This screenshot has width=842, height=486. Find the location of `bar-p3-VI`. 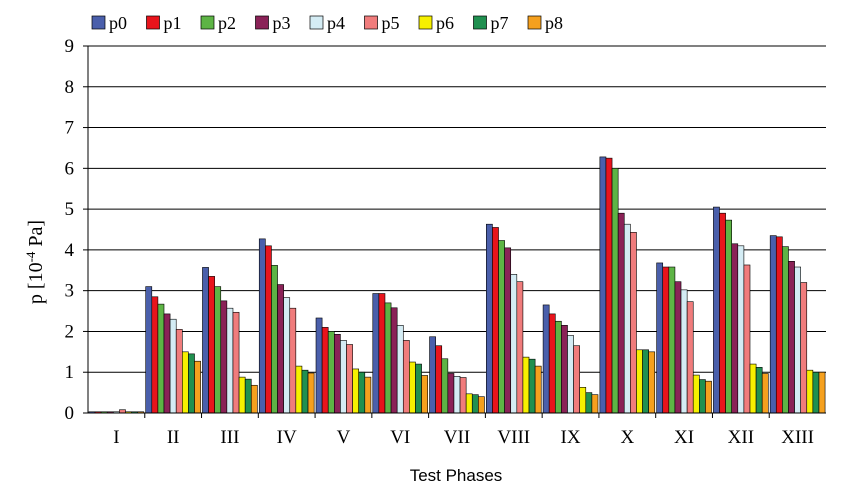

bar-p3-VI is located at coordinates (394, 360).